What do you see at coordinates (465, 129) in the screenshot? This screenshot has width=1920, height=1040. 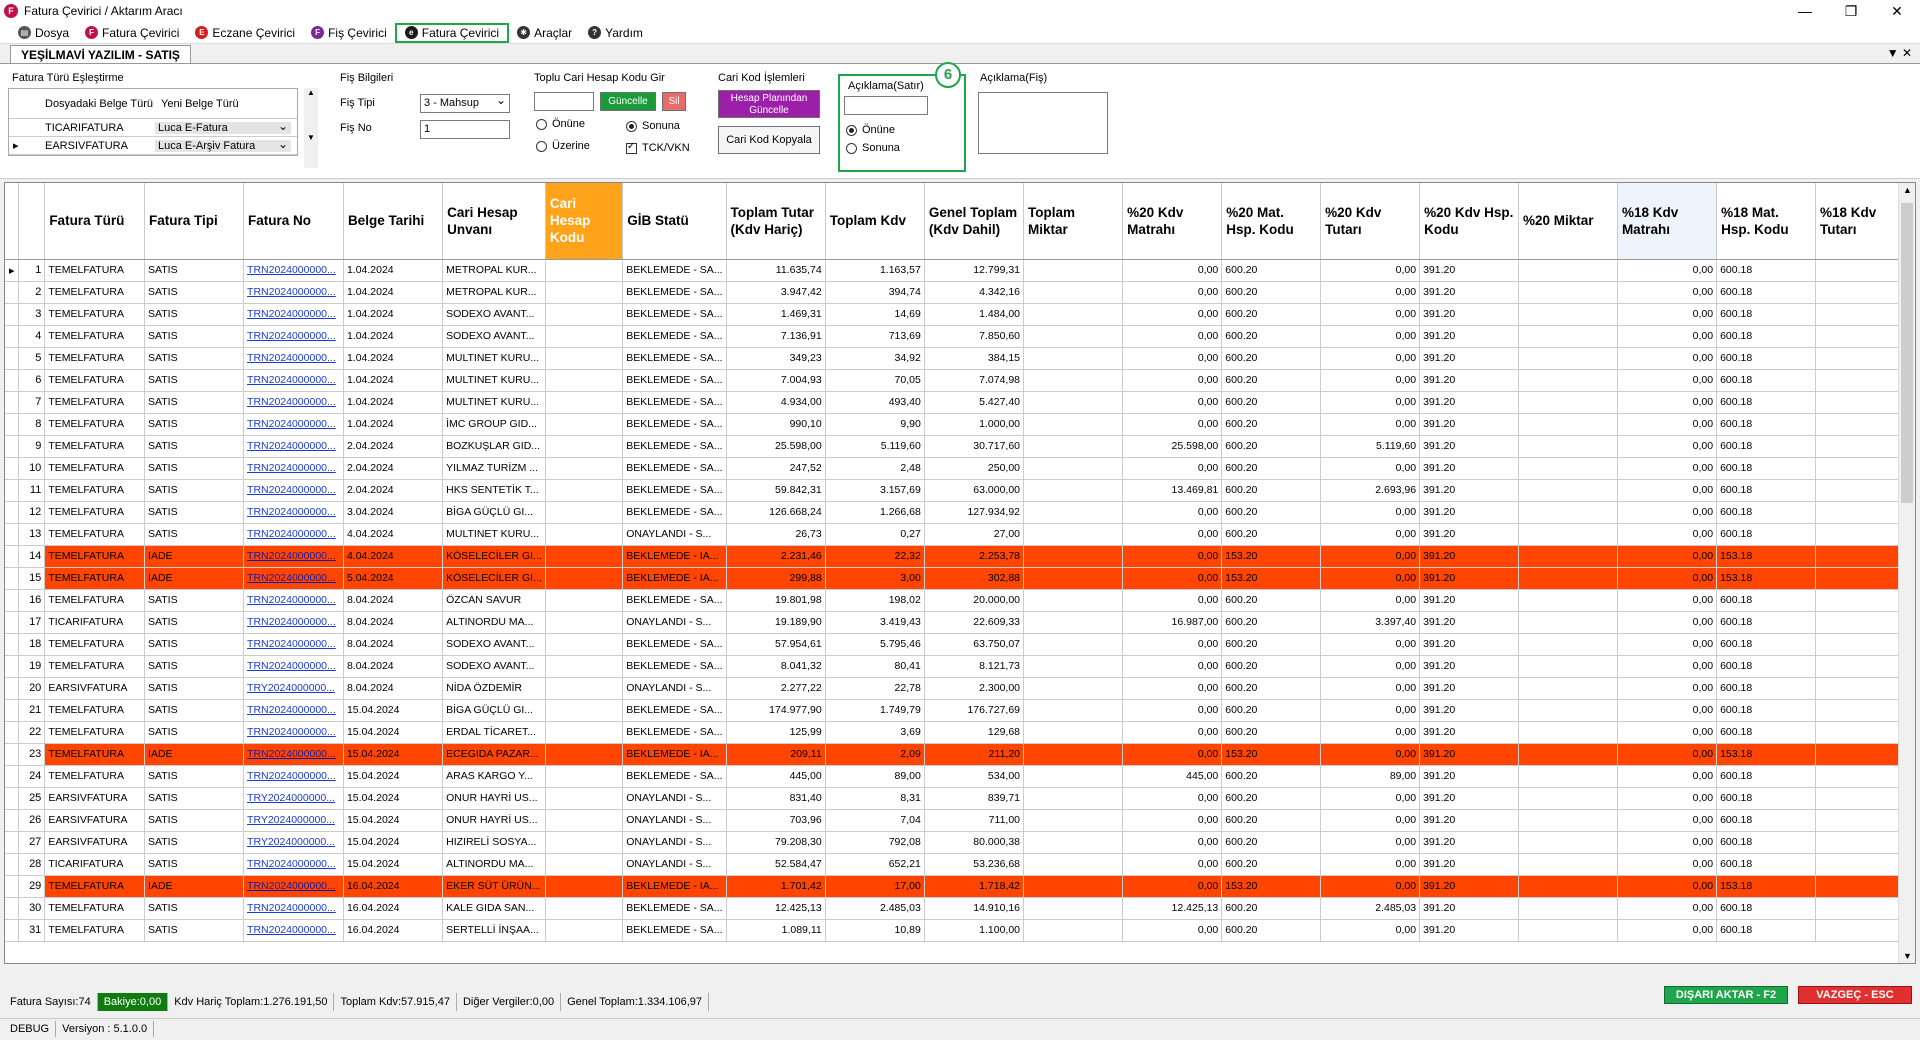 I see `fis-no-input: 1` at bounding box center [465, 129].